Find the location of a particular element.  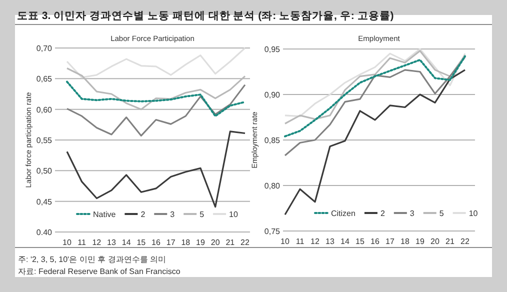

text: 자료: Federal Reserve Bank of San Francisco is located at coordinates (99, 271).